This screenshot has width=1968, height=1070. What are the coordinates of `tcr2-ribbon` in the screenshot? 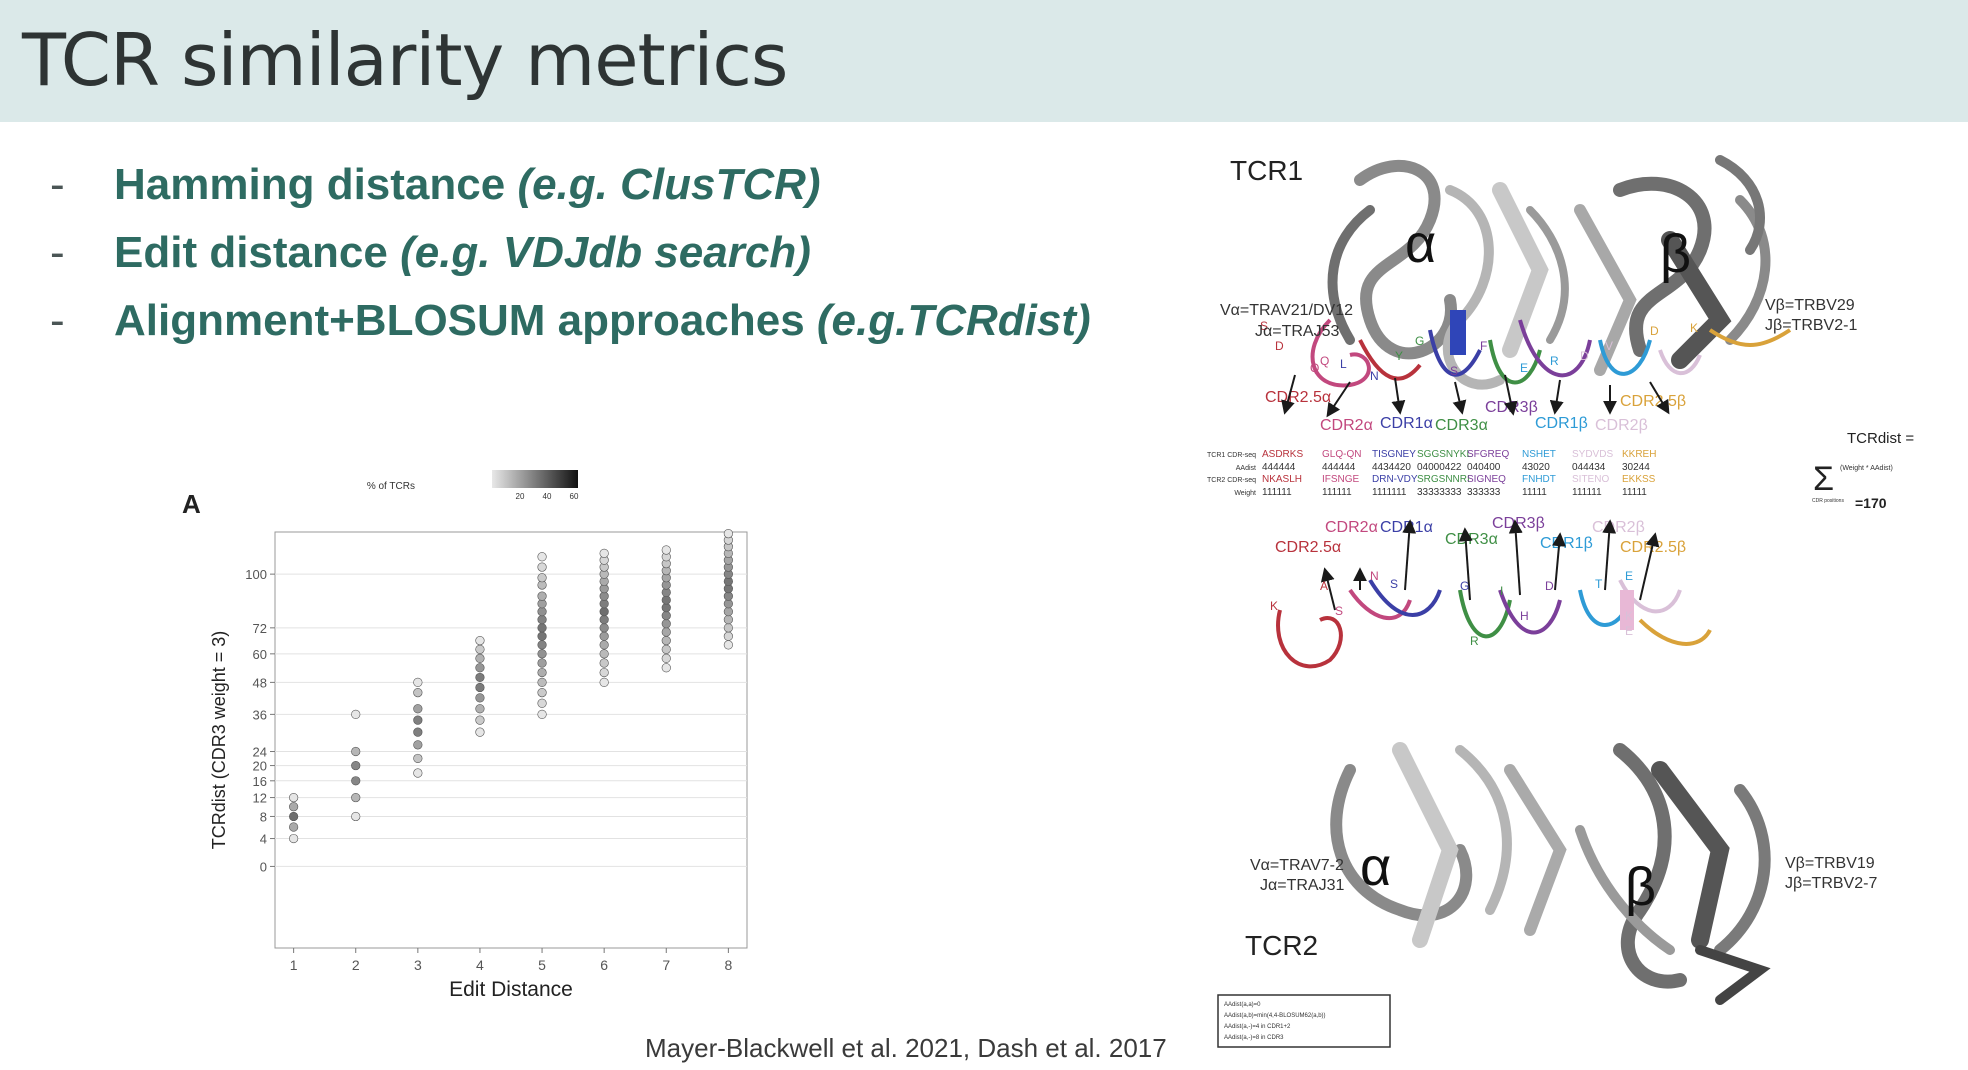 It's located at (1550, 873).